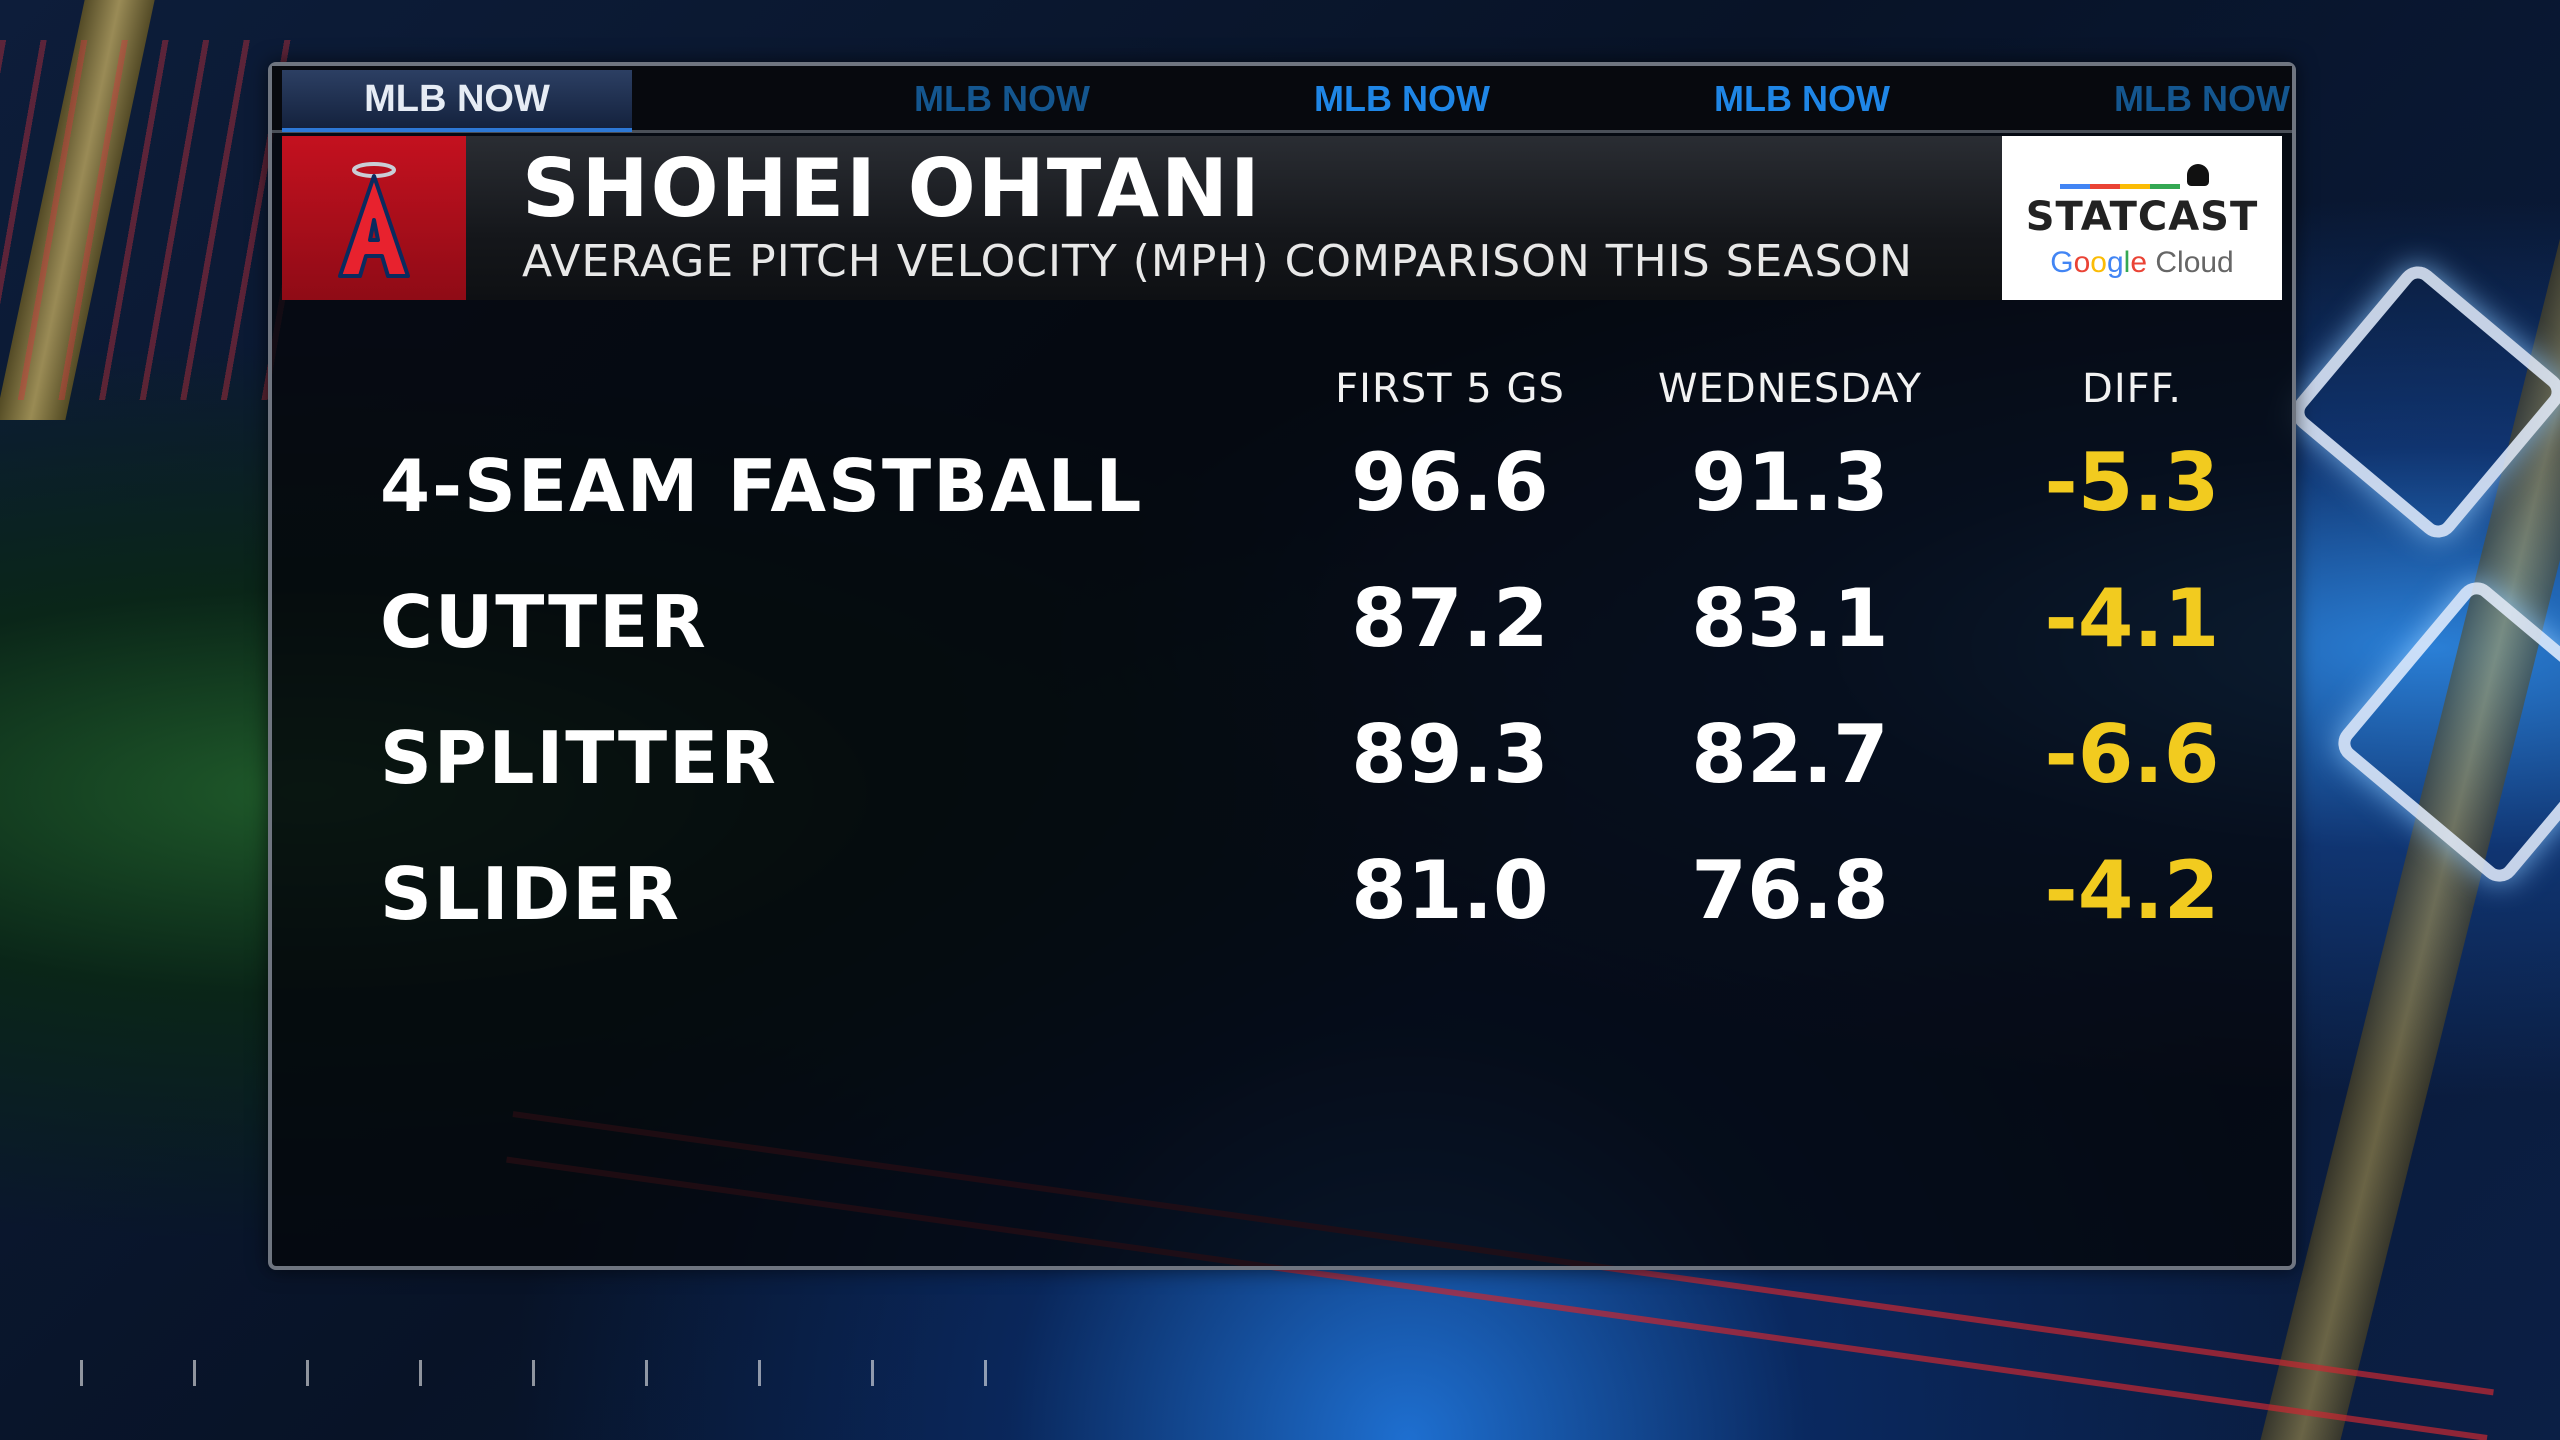 This screenshot has height=1440, width=2560. Describe the element at coordinates (457, 101) in the screenshot. I see `ticker-active-item: MLB NOW` at that location.